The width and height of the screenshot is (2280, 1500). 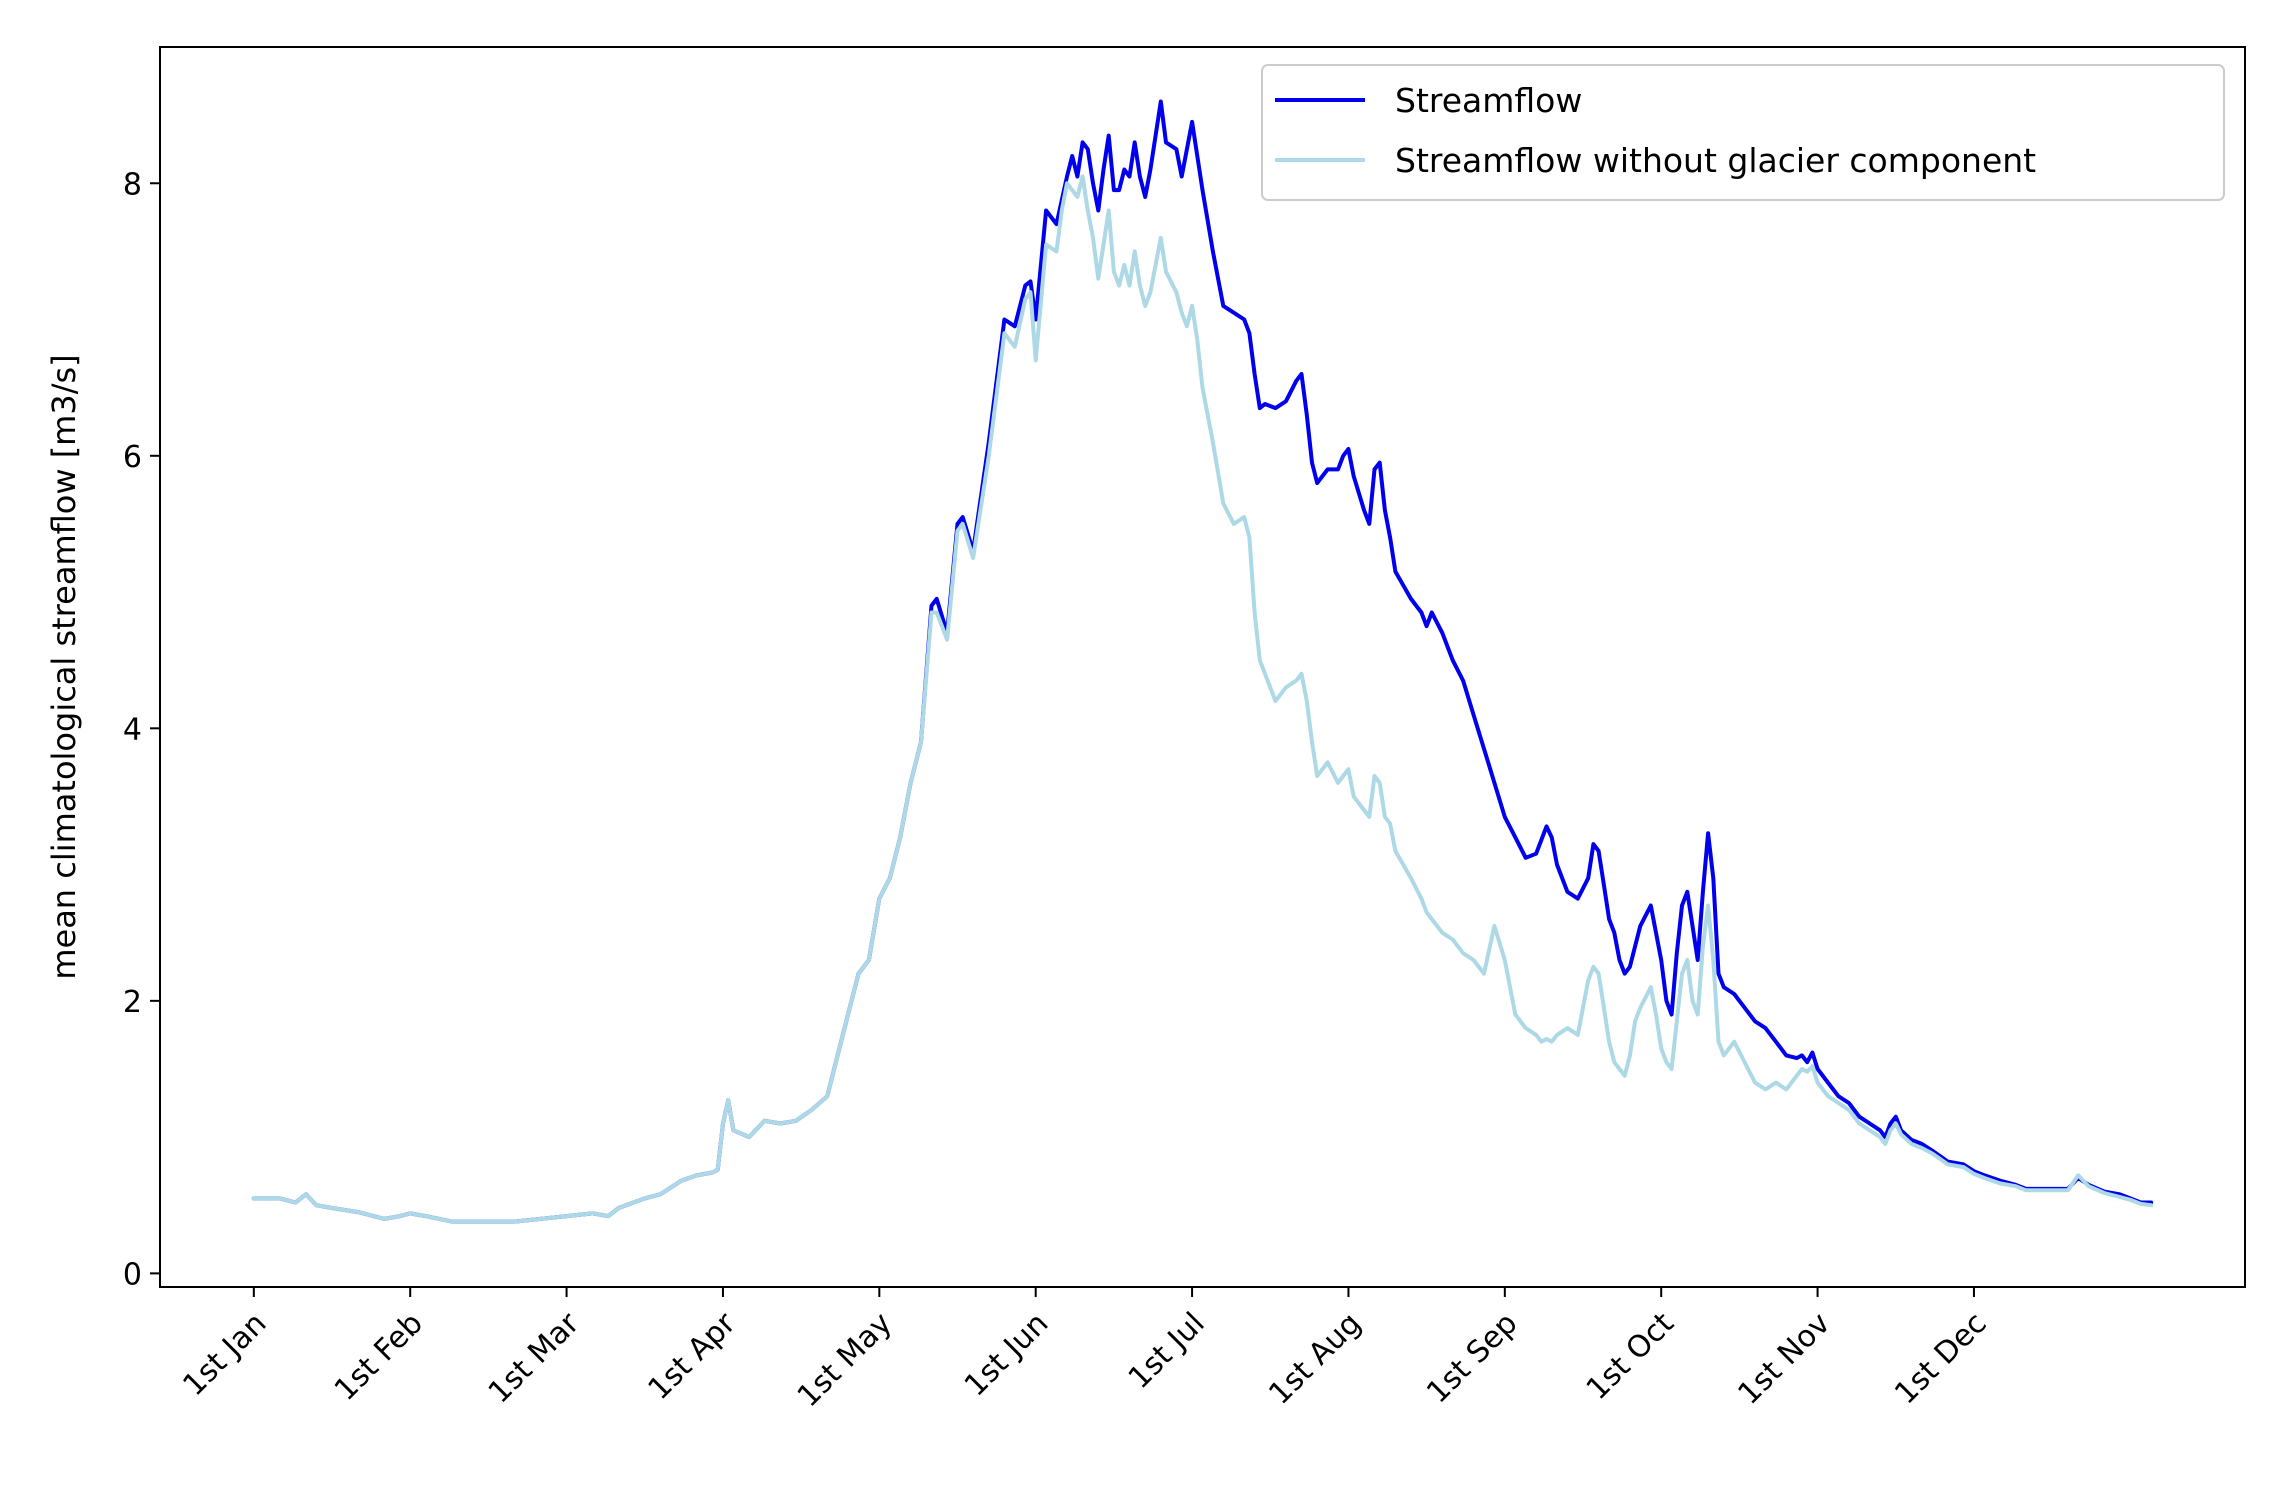 What do you see at coordinates (1940, 1358) in the screenshot?
I see `x-tick-label: 1st Dec` at bounding box center [1940, 1358].